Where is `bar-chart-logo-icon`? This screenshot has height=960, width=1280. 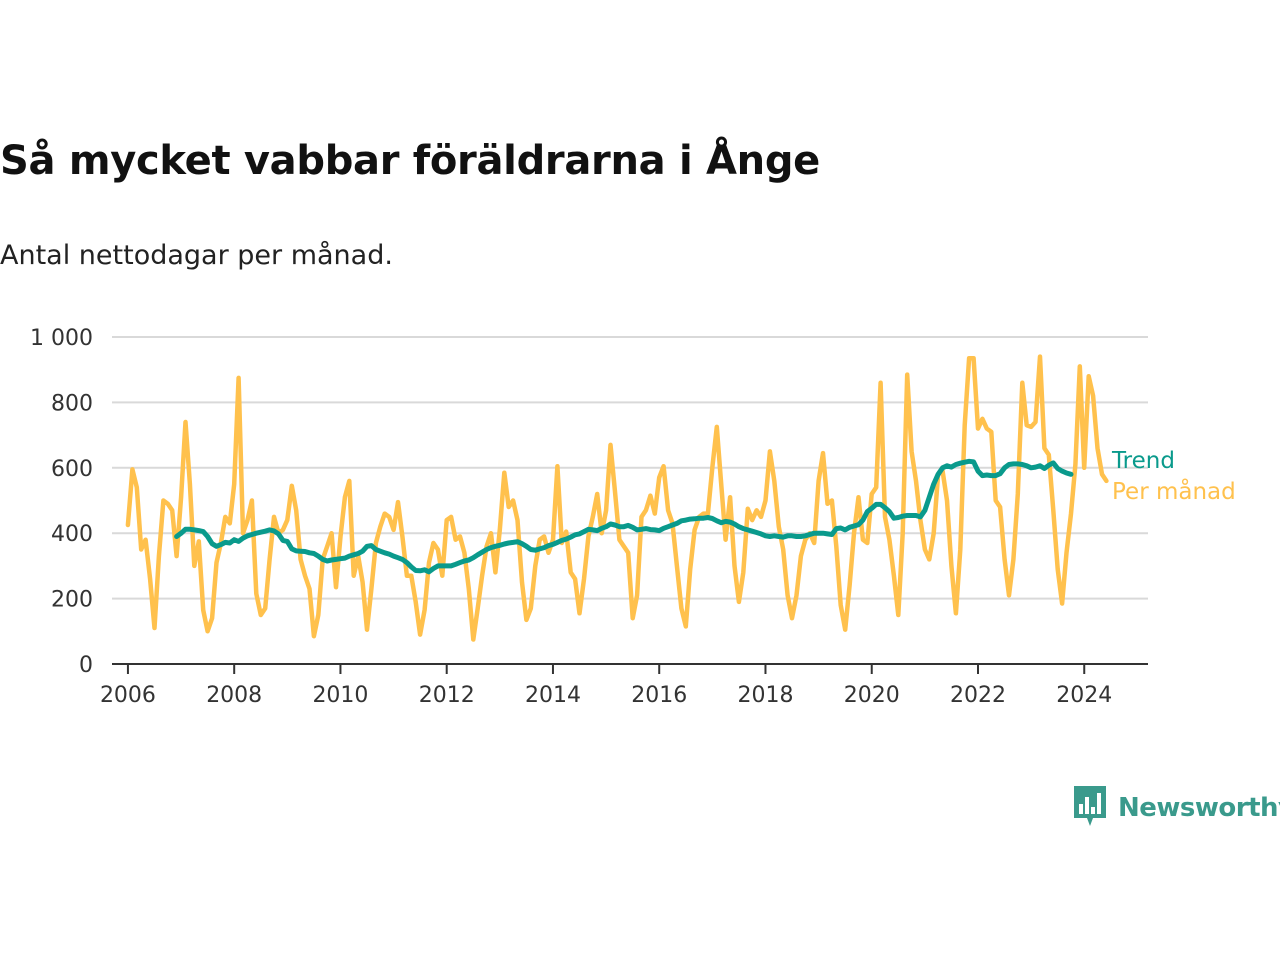
bar-chart-logo-icon is located at coordinates (1090, 808).